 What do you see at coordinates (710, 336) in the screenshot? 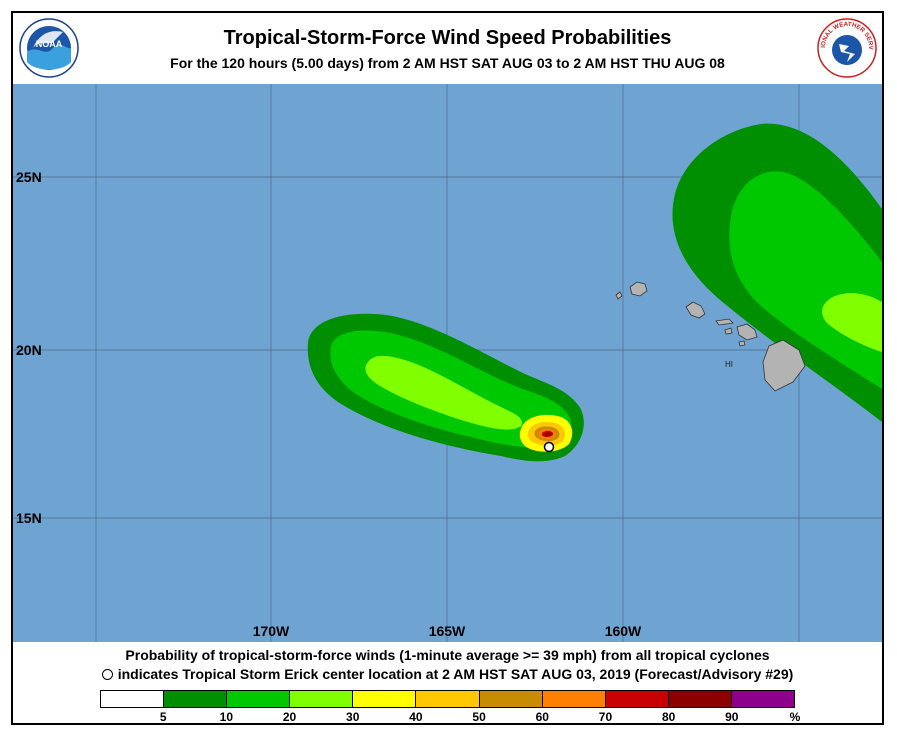
I see `hawaiian-islands` at bounding box center [710, 336].